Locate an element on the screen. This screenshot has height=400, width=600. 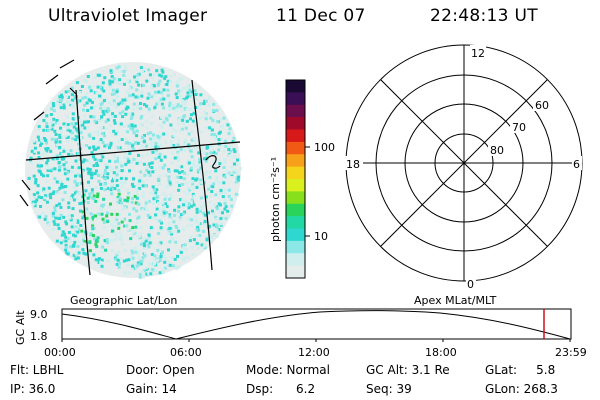
geo-meridian-left is located at coordinates (83, 182).